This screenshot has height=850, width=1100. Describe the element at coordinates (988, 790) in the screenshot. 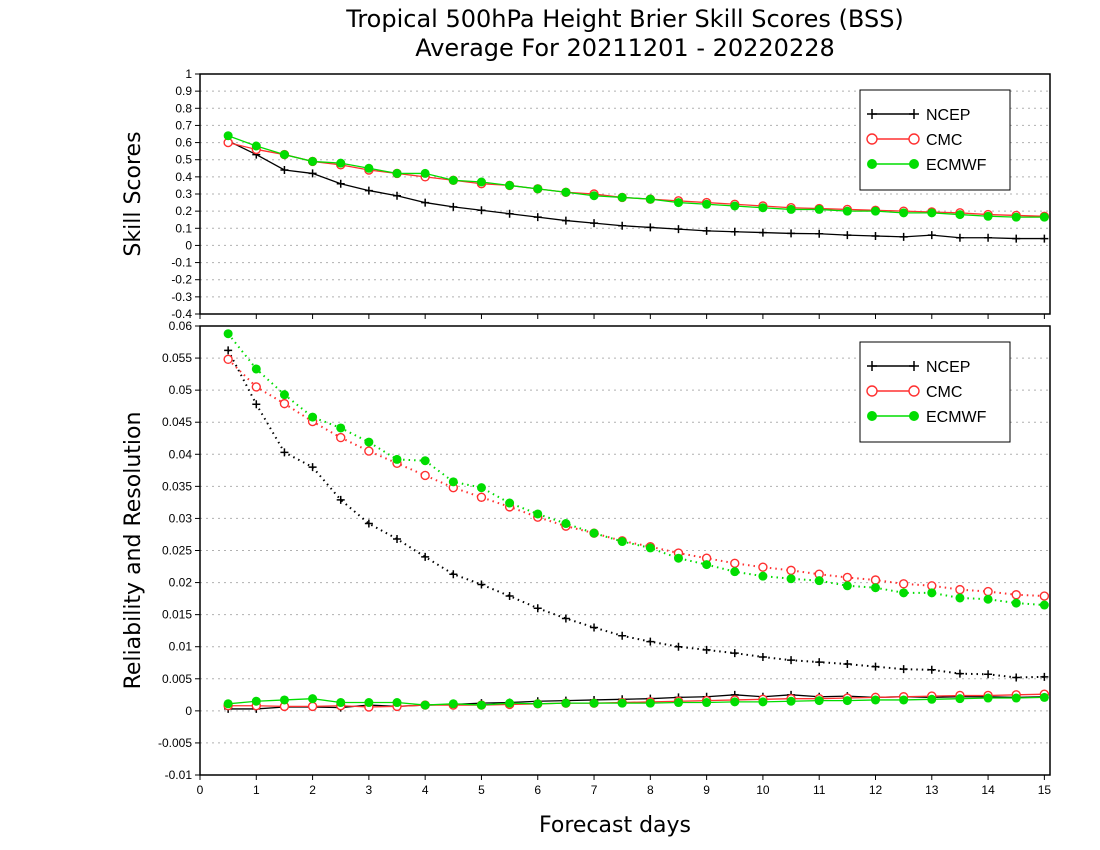

I see `x-tick-label: 14` at that location.